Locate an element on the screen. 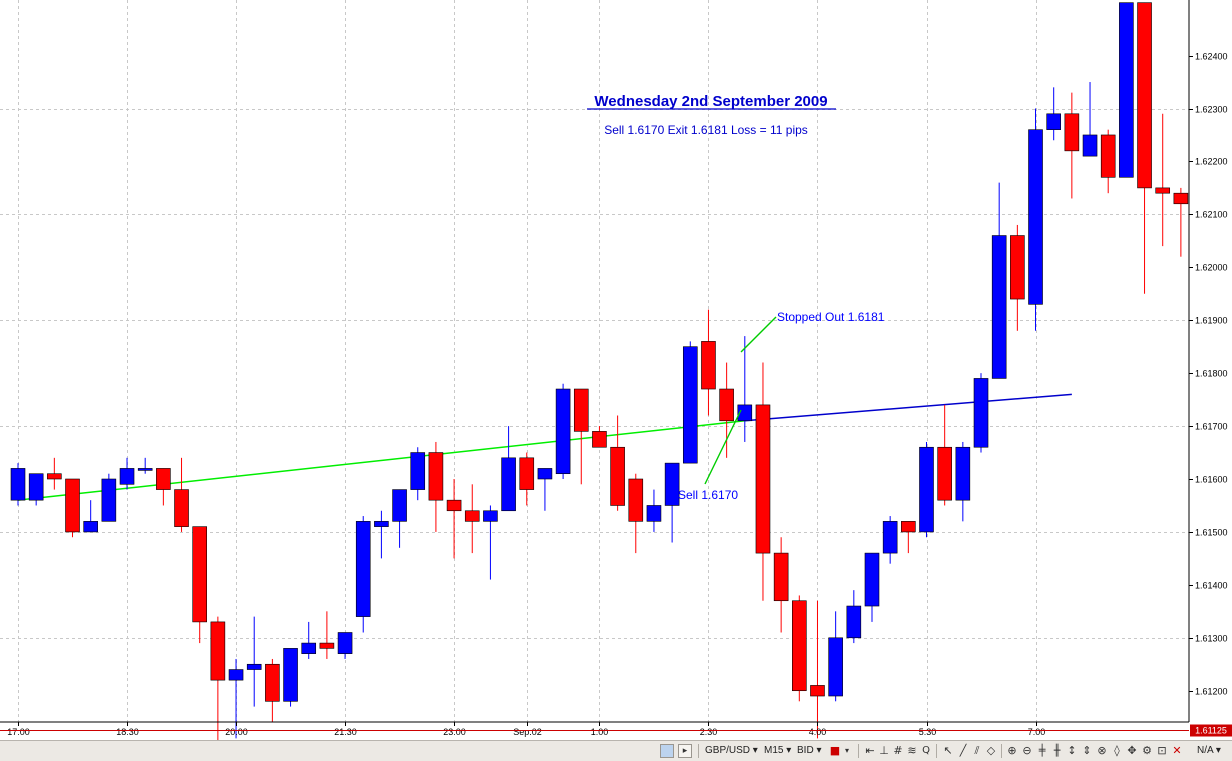 Image resolution: width=1232 pixels, height=761 pixels. pointer-icon: ↖ is located at coordinates (948, 750).